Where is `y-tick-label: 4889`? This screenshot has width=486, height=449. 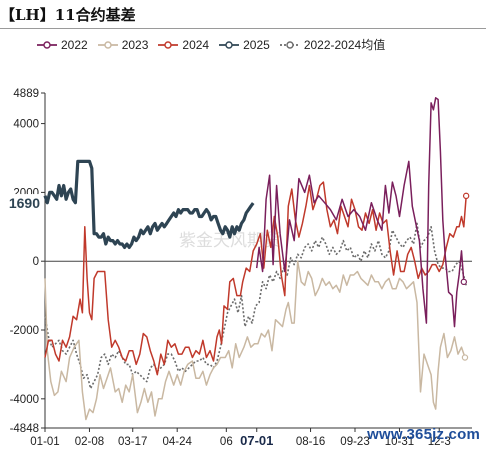 y-tick-label: 4889 is located at coordinates (26, 94).